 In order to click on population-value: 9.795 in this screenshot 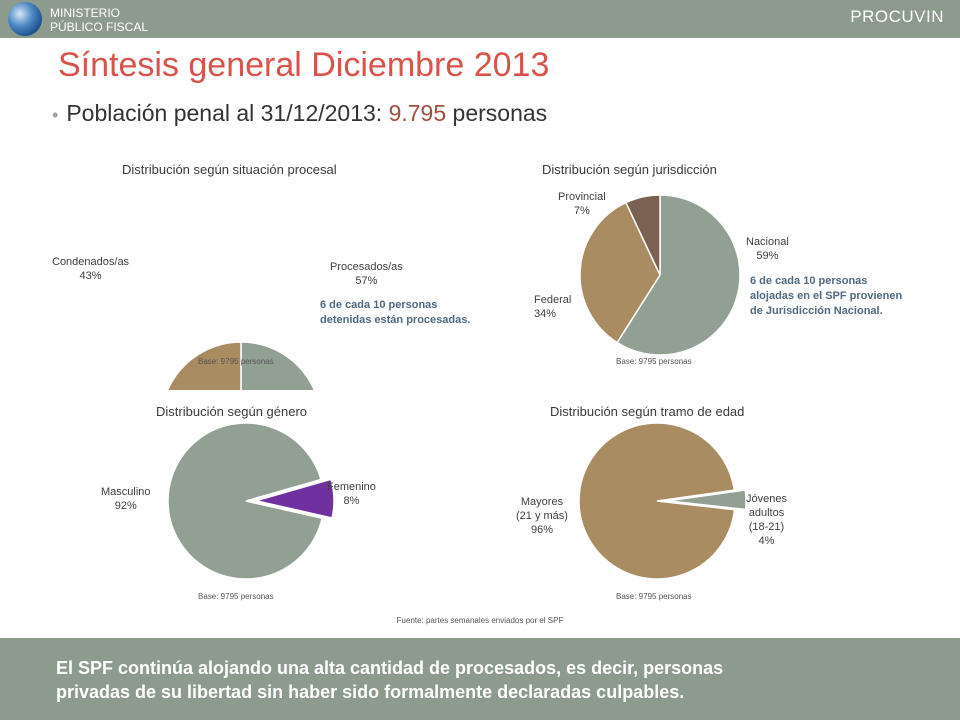, I will do `click(417, 113)`.